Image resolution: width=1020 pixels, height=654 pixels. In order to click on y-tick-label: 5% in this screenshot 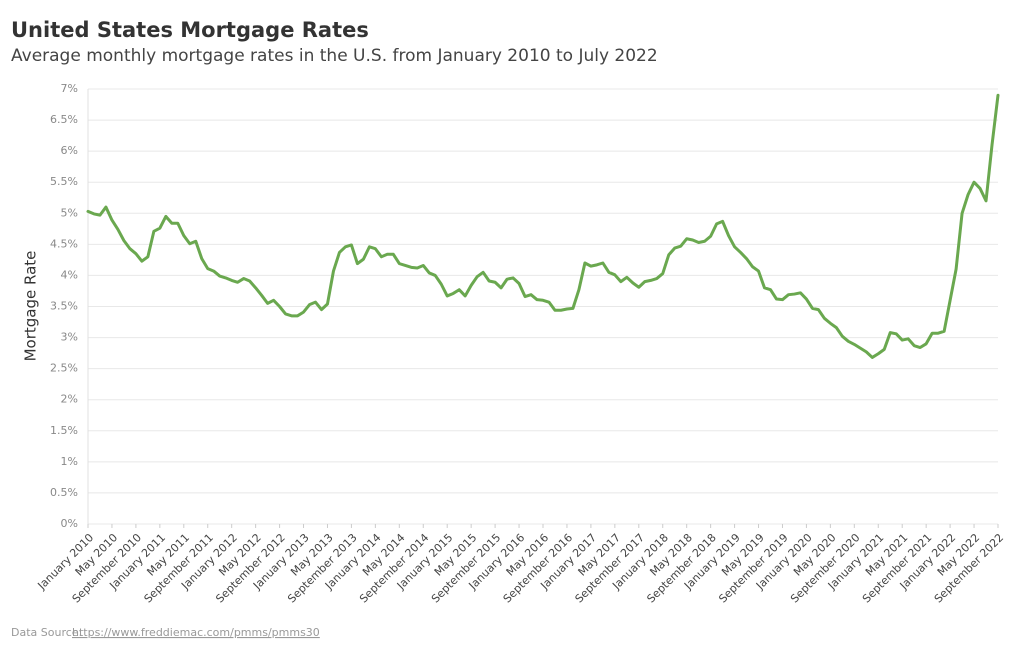, I will do `click(69, 212)`.